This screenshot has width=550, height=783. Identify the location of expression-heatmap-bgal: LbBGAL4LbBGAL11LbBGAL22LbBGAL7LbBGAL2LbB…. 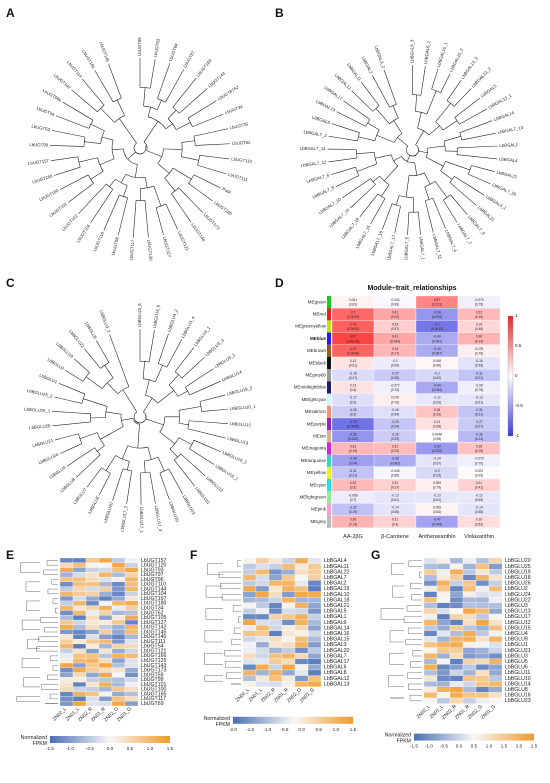
(280, 644).